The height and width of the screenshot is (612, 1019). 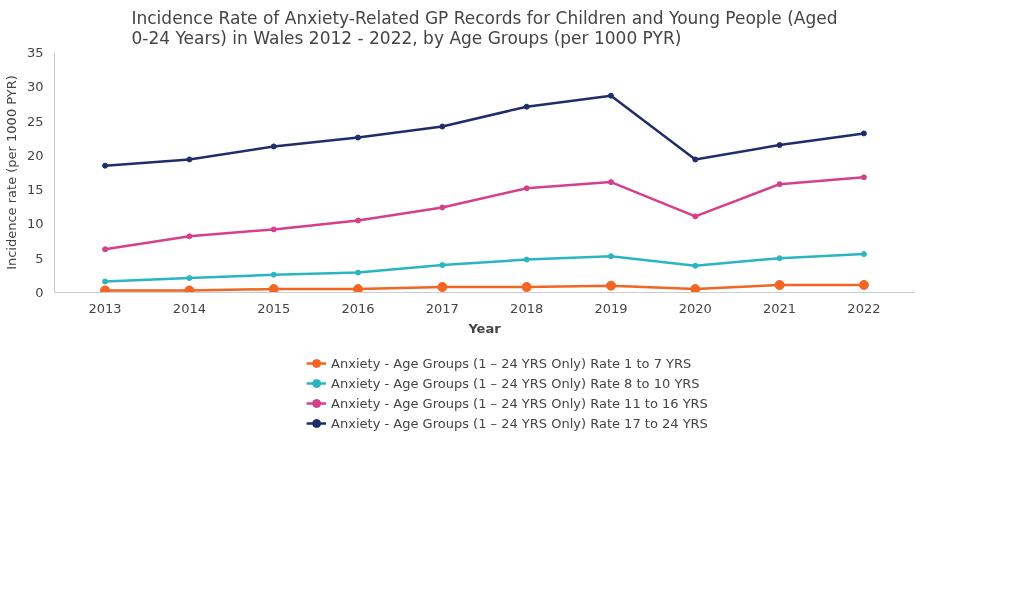 What do you see at coordinates (39, 292) in the screenshot?
I see `y-tick-label: 0` at bounding box center [39, 292].